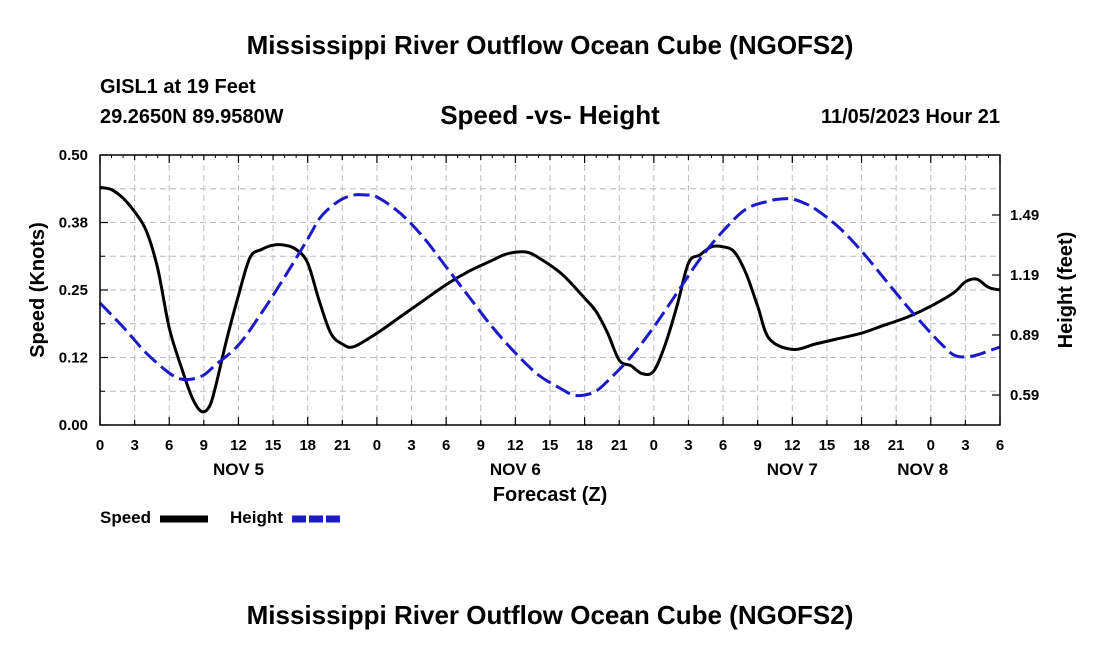  What do you see at coordinates (73, 223) in the screenshot?
I see `y-left-tick-label: 0.38` at bounding box center [73, 223].